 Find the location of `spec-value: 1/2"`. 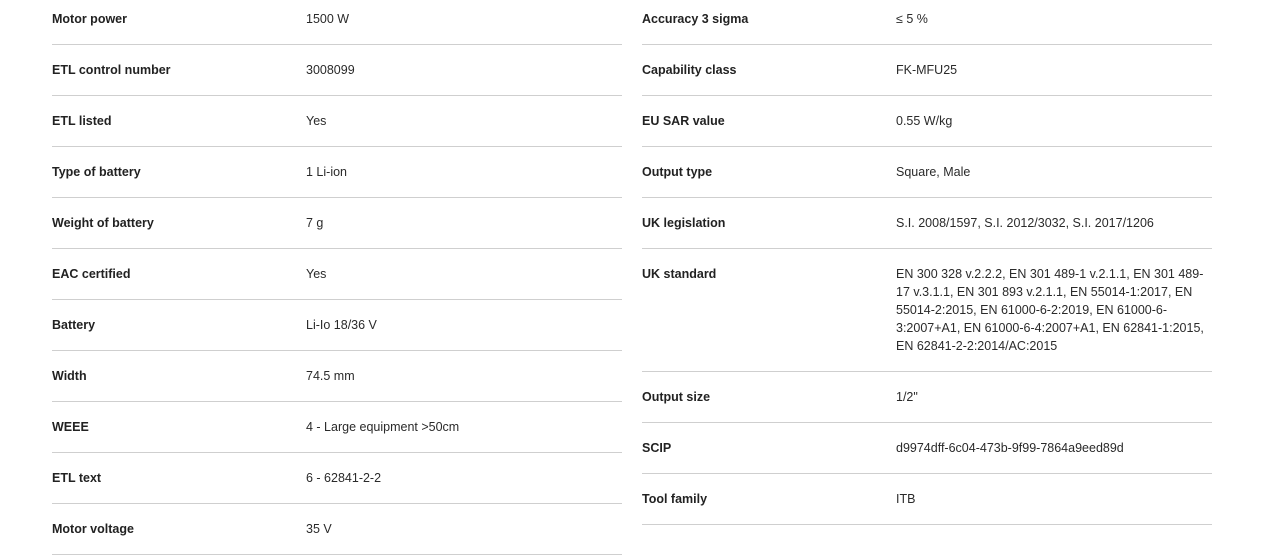

spec-value: 1/2" is located at coordinates (907, 397).